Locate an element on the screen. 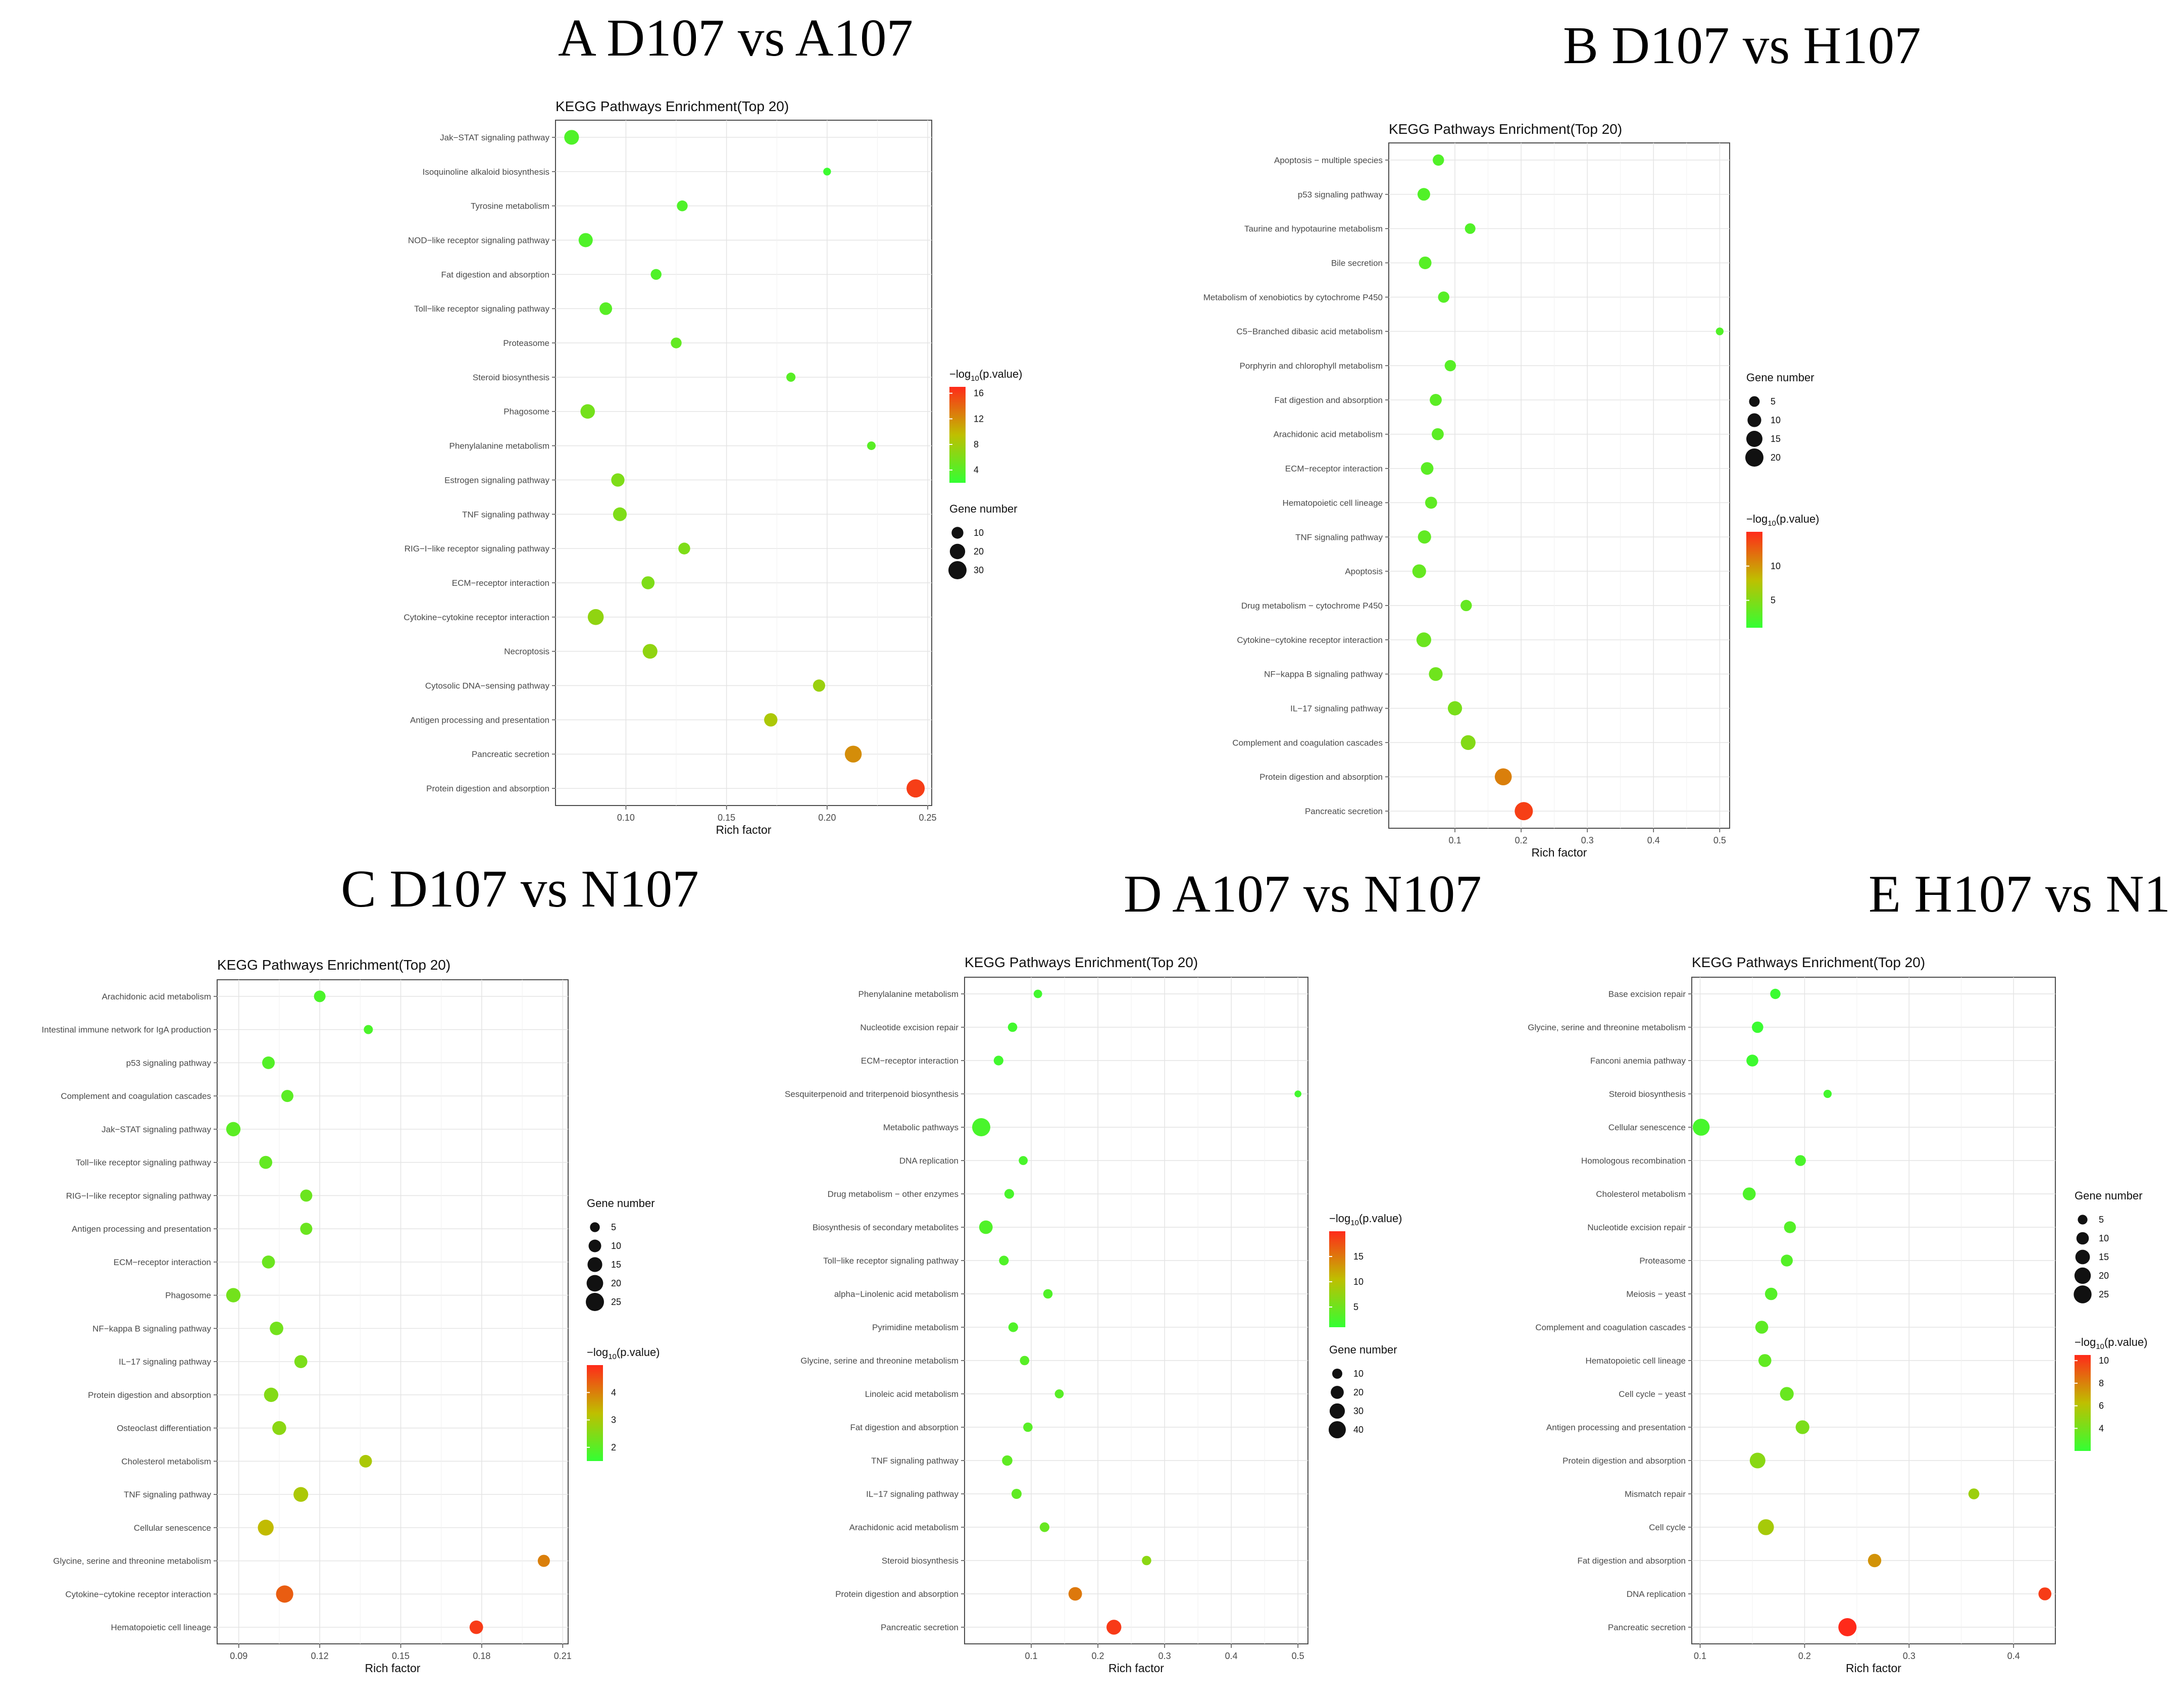 Image resolution: width=2171 pixels, height=1708 pixels. size-legend-label: 15 is located at coordinates (1776, 439).